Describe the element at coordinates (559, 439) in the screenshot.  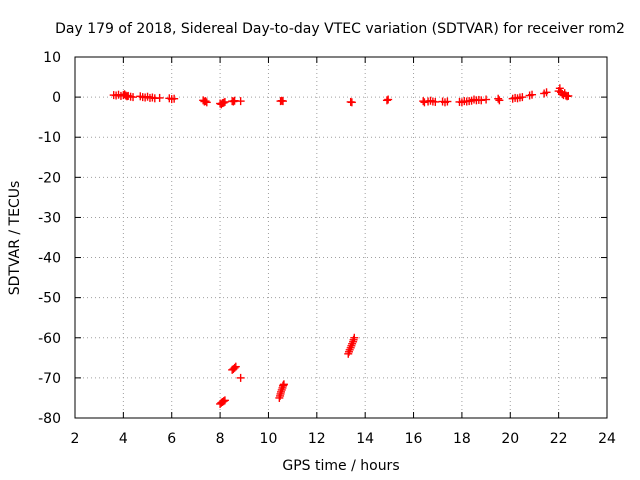
I see `x-tick-label: 22` at that location.